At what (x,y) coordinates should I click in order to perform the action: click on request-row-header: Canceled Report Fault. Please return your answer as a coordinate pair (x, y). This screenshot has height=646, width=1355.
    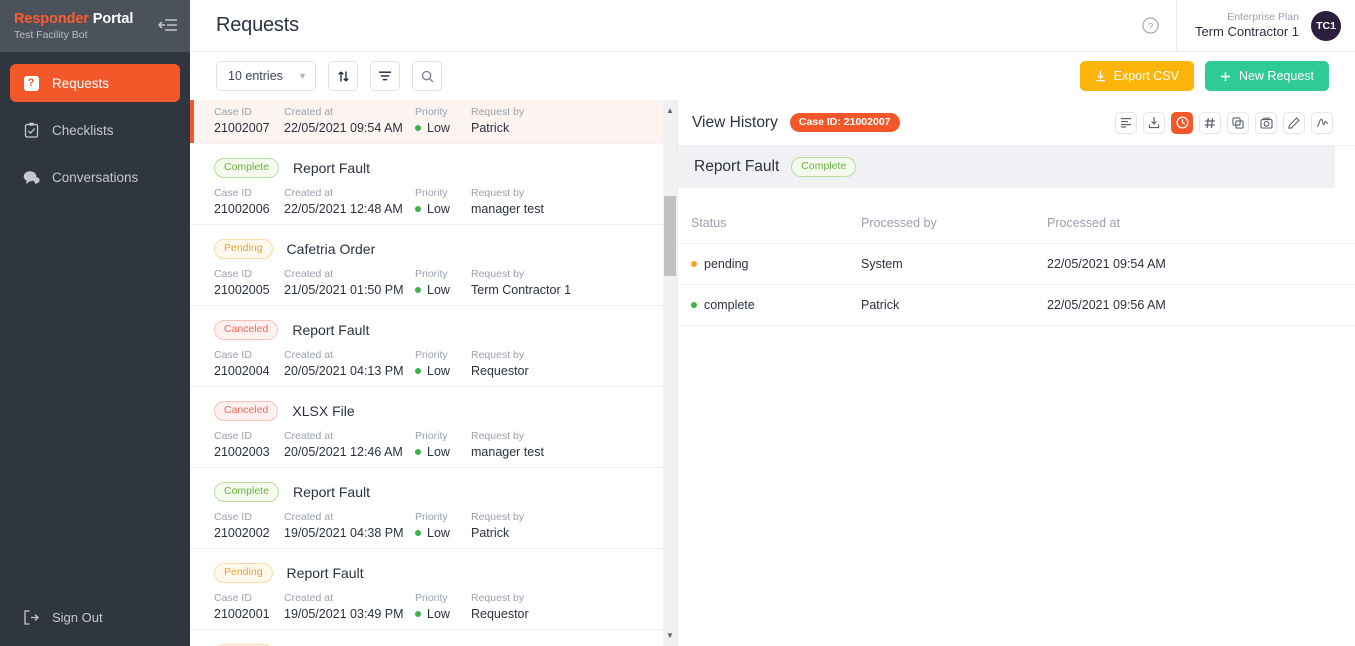
    Looking at the image, I should click on (445, 330).